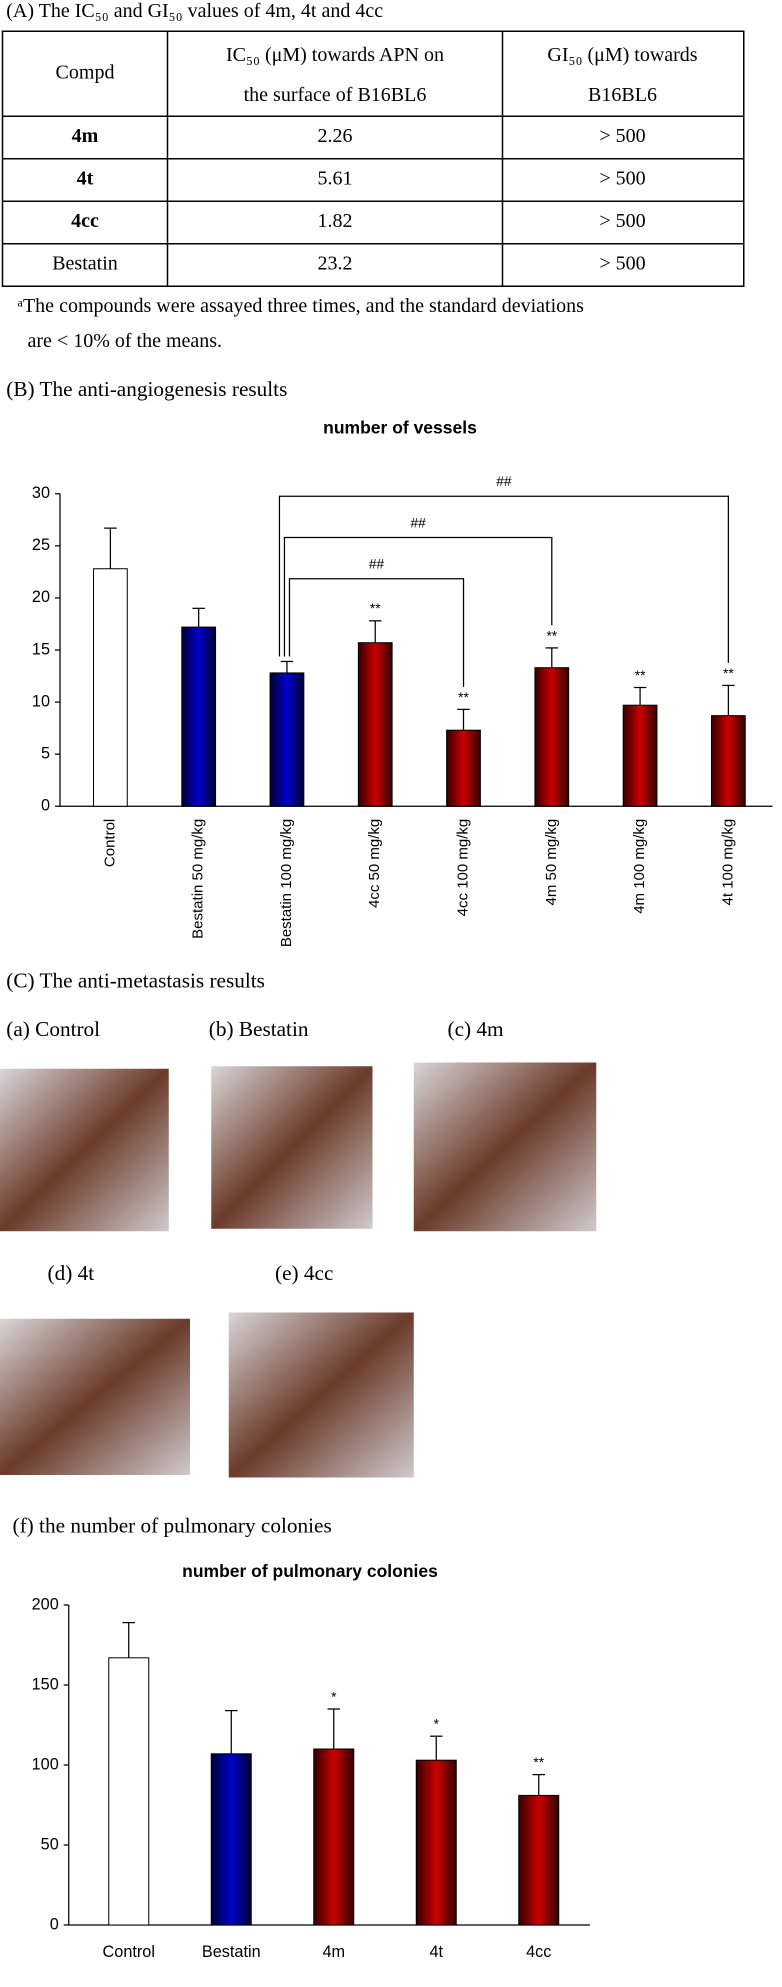 The height and width of the screenshot is (1987, 782). Describe the element at coordinates (146, 389) in the screenshot. I see `caption: (B) The anti-angiogenesis results` at that location.